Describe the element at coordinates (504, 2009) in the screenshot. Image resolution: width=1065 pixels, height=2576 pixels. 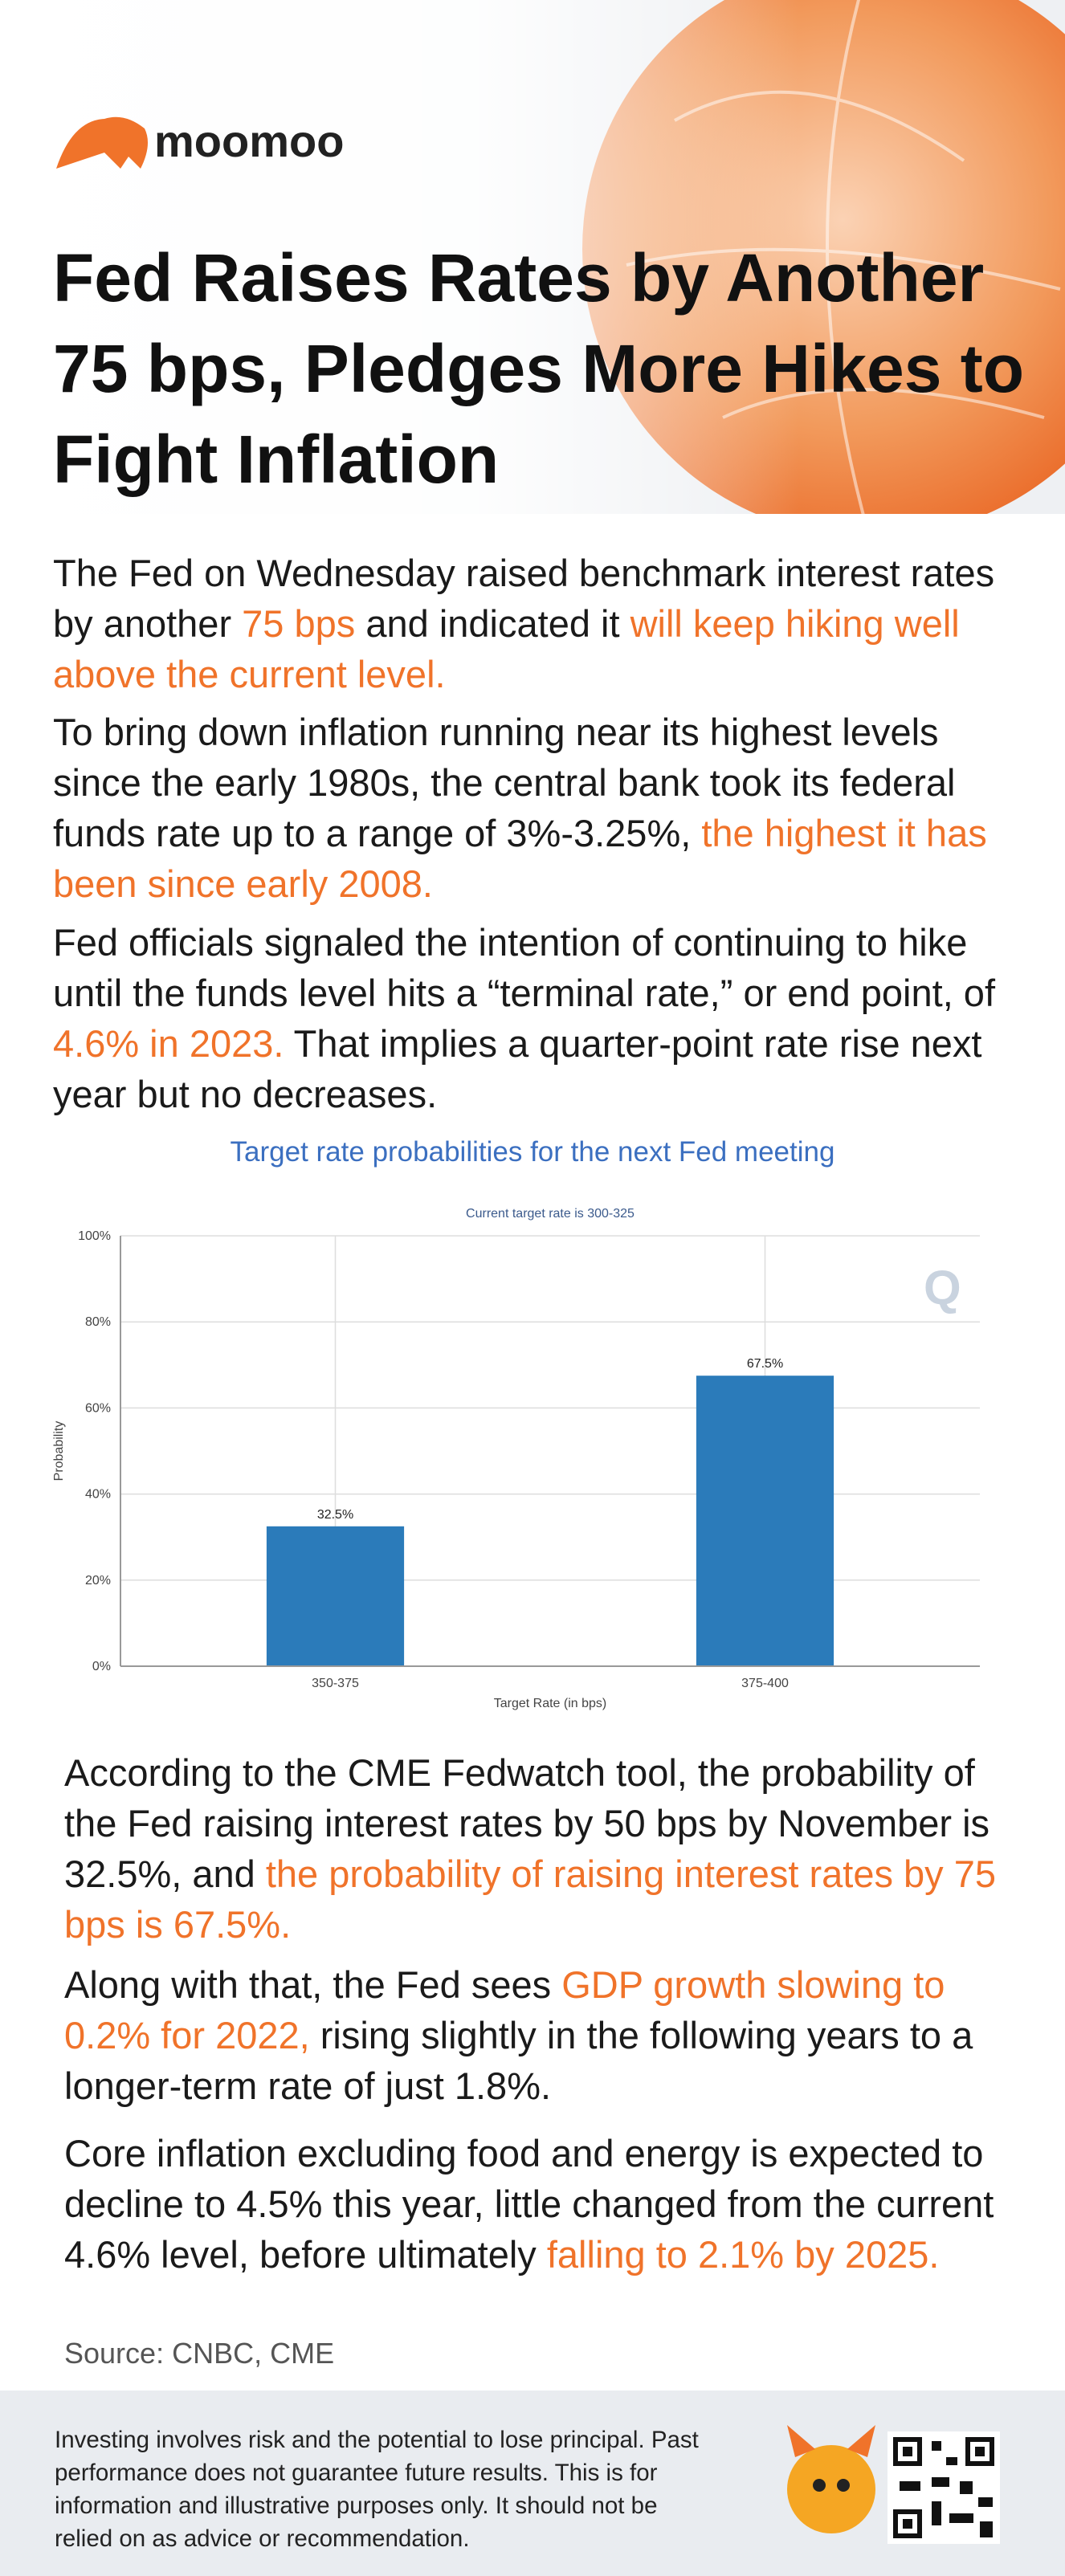
I see `text-segment: GDP growth slowing to 0.2% for 2022,` at that location.